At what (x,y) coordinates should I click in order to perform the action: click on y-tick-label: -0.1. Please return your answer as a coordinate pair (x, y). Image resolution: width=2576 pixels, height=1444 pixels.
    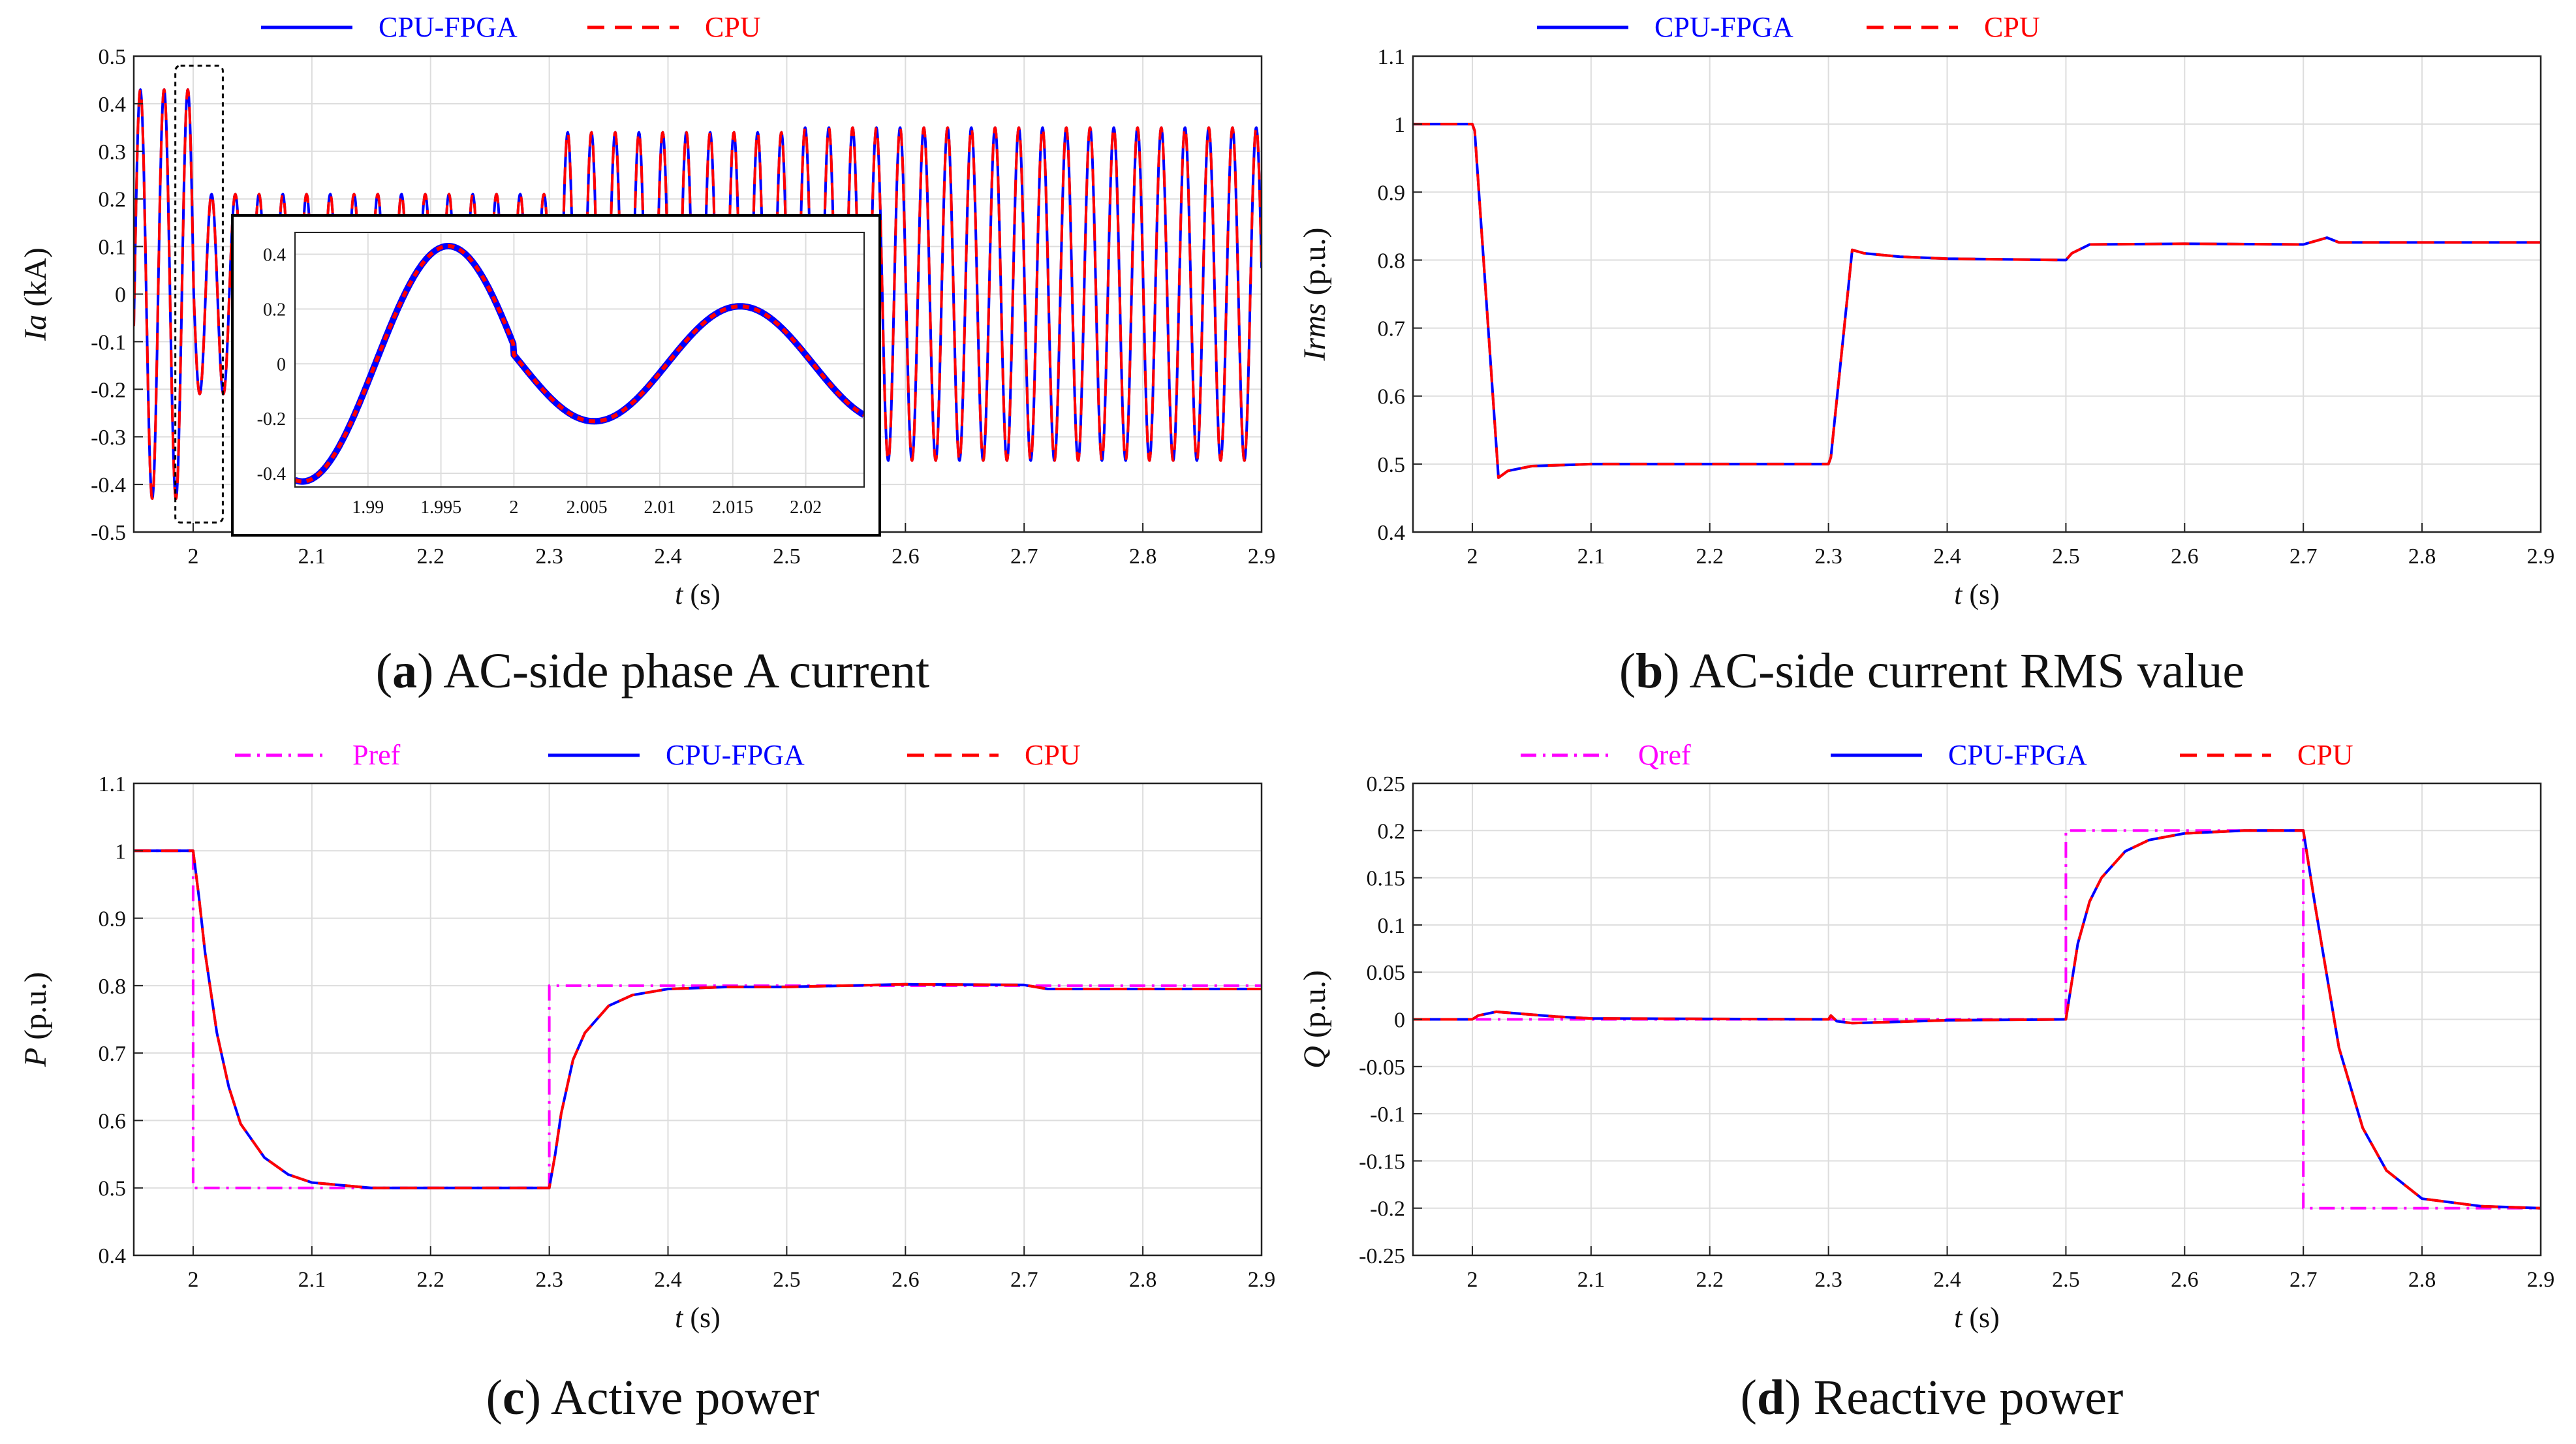
    Looking at the image, I should click on (108, 342).